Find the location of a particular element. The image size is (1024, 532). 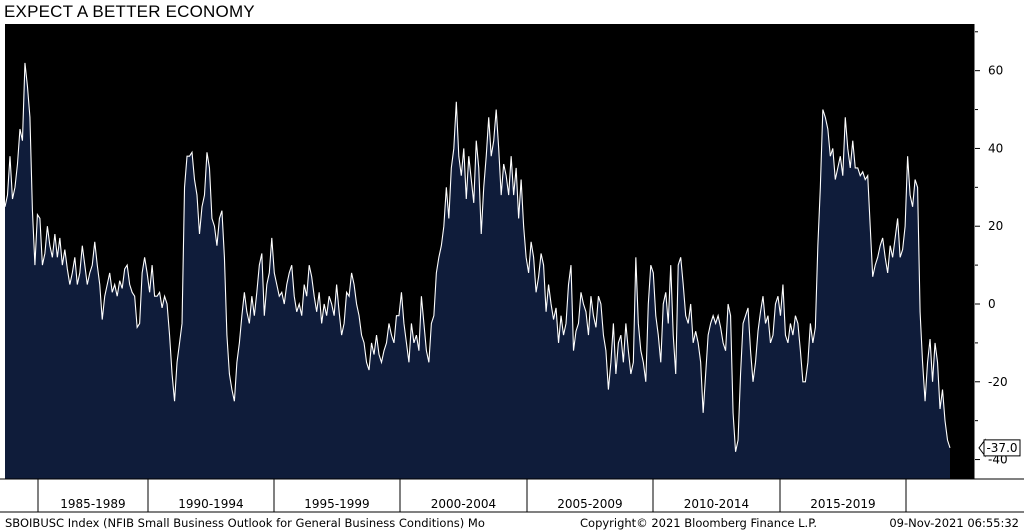

x-tick-label: 2000-2004 is located at coordinates (463, 504).